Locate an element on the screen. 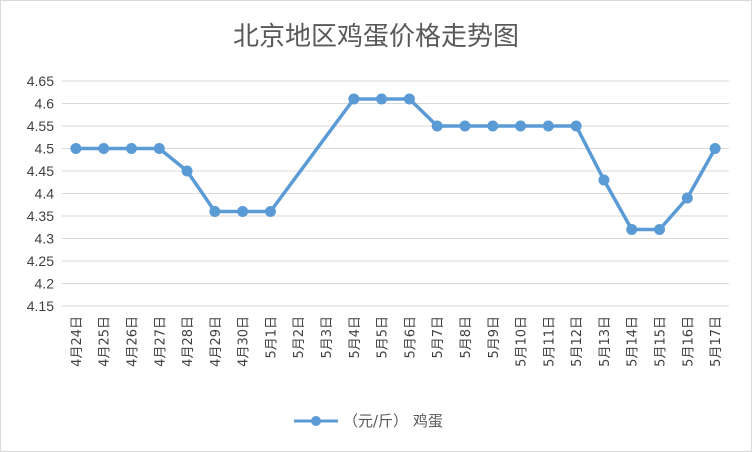 This screenshot has width=752, height=452. x-tick-label: 5月3日 is located at coordinates (327, 337).